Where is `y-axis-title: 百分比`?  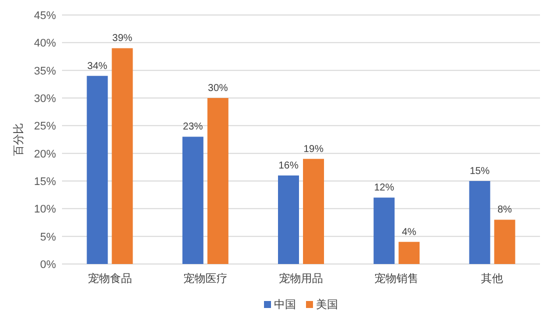 y-axis-title: 百分比 is located at coordinates (18, 139).